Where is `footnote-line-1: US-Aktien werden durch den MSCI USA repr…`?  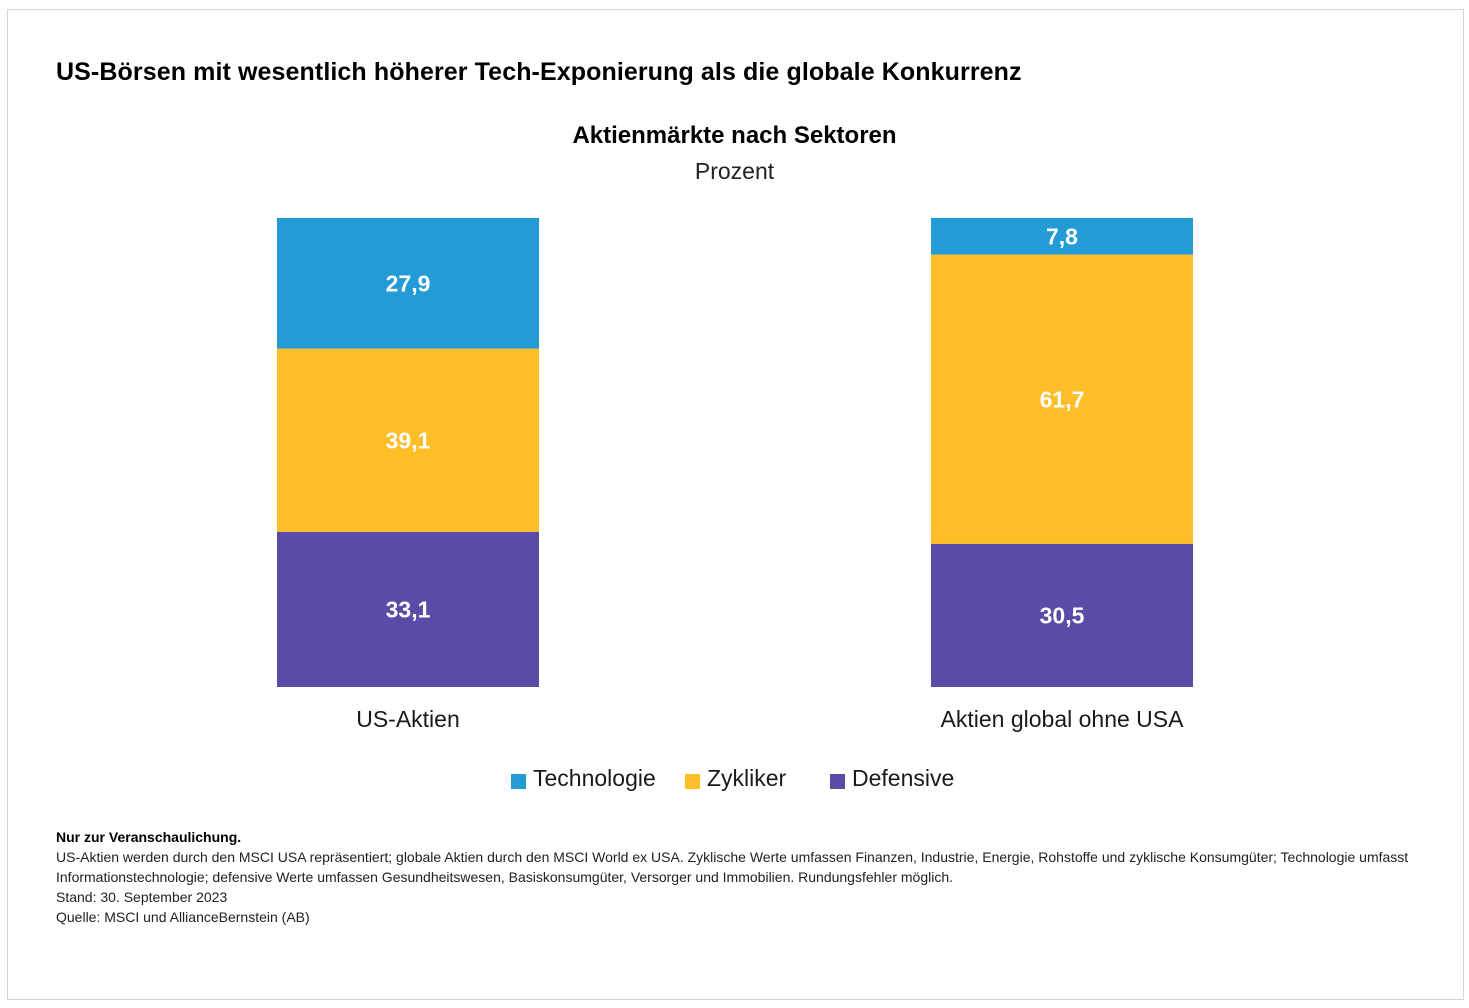
footnote-line-1: US-Aktien werden durch den MSCI USA repr… is located at coordinates (732, 857).